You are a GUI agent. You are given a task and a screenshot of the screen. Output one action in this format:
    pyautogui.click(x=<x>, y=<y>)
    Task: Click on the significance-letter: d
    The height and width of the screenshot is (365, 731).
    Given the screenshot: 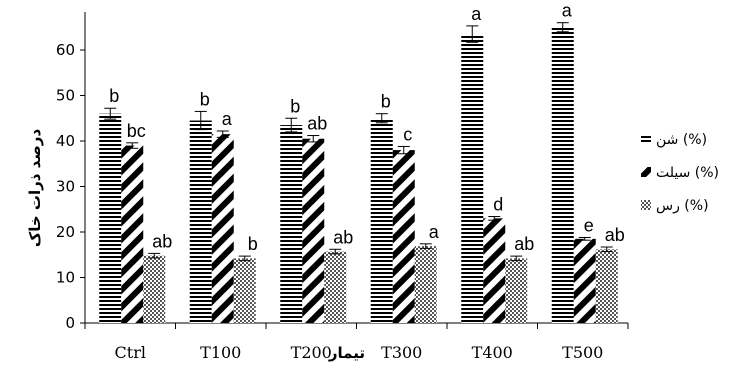 What is the action you would take?
    pyautogui.click(x=498, y=205)
    